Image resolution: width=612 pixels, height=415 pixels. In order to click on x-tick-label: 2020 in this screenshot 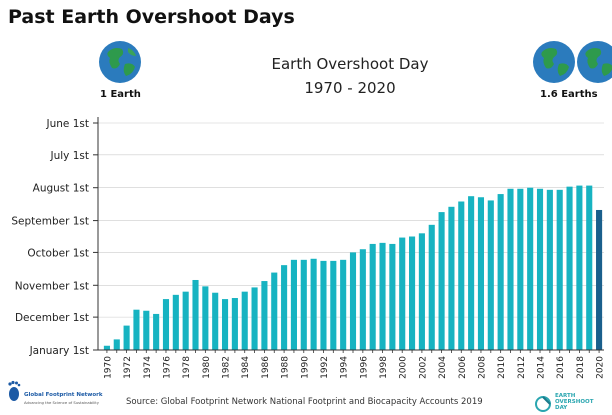, I will do `click(601, 367)`.